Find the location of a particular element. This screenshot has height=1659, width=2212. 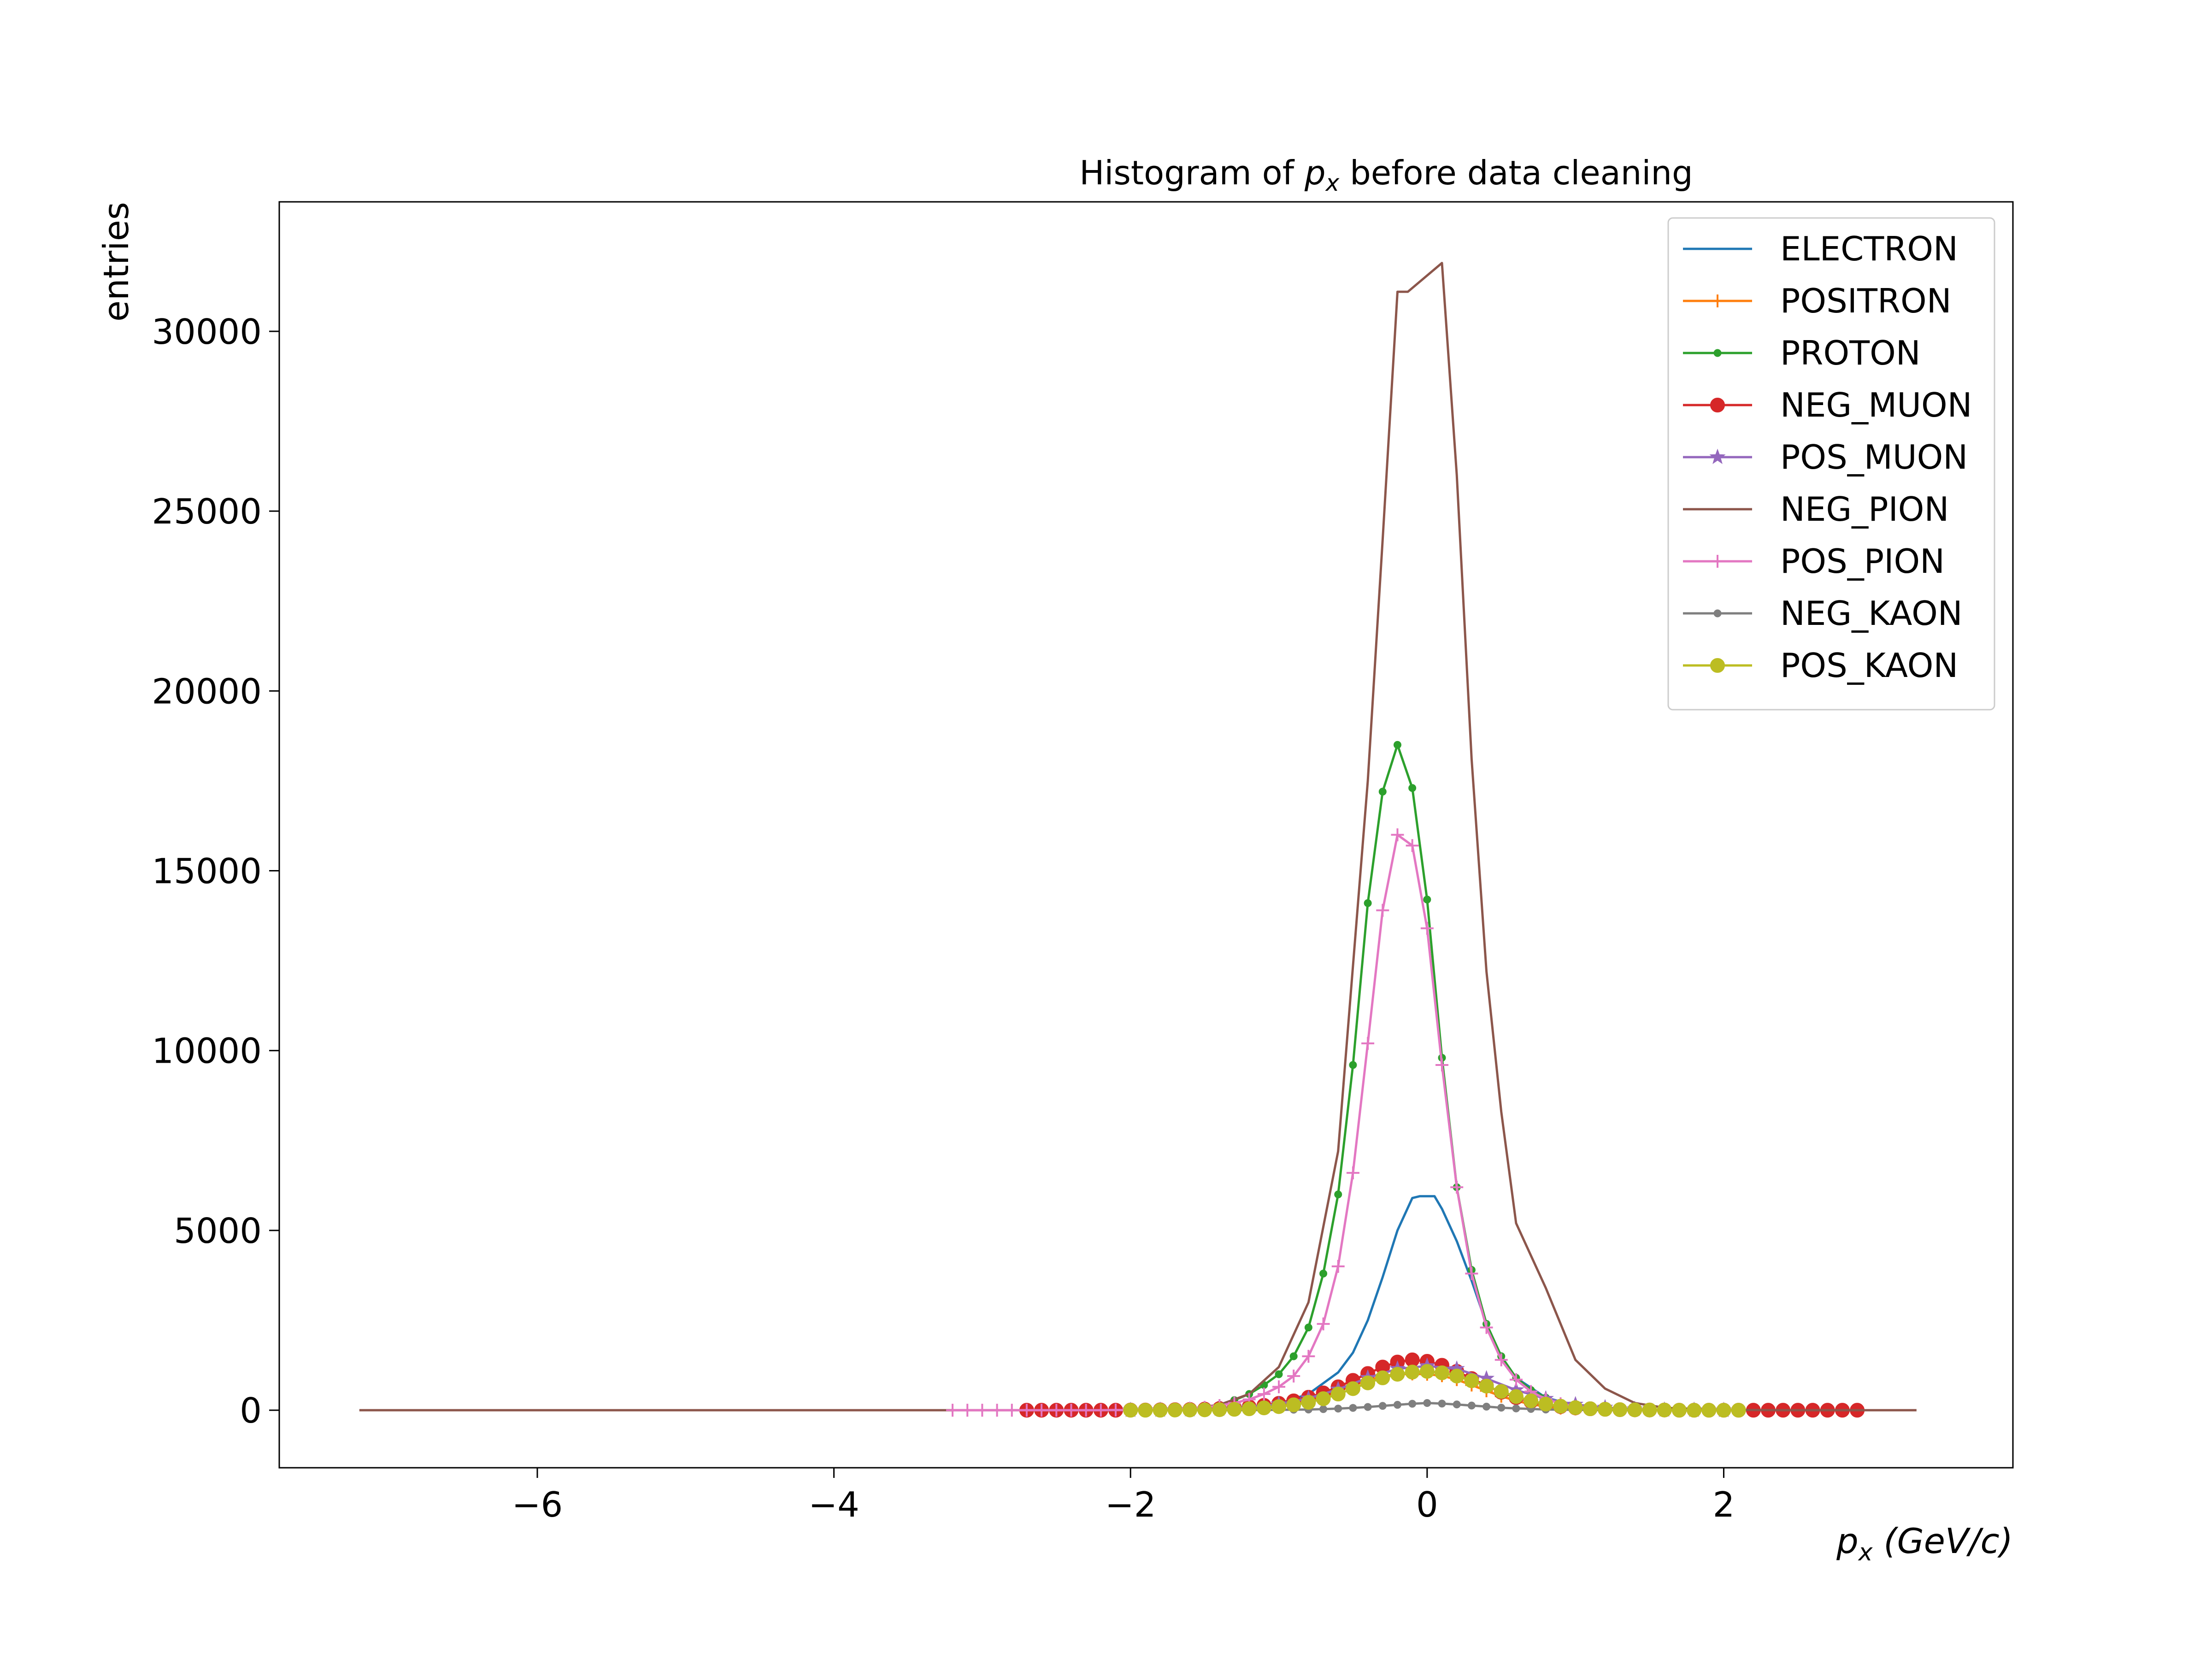

x-axis-label-subscript: x is located at coordinates (1865, 1552).